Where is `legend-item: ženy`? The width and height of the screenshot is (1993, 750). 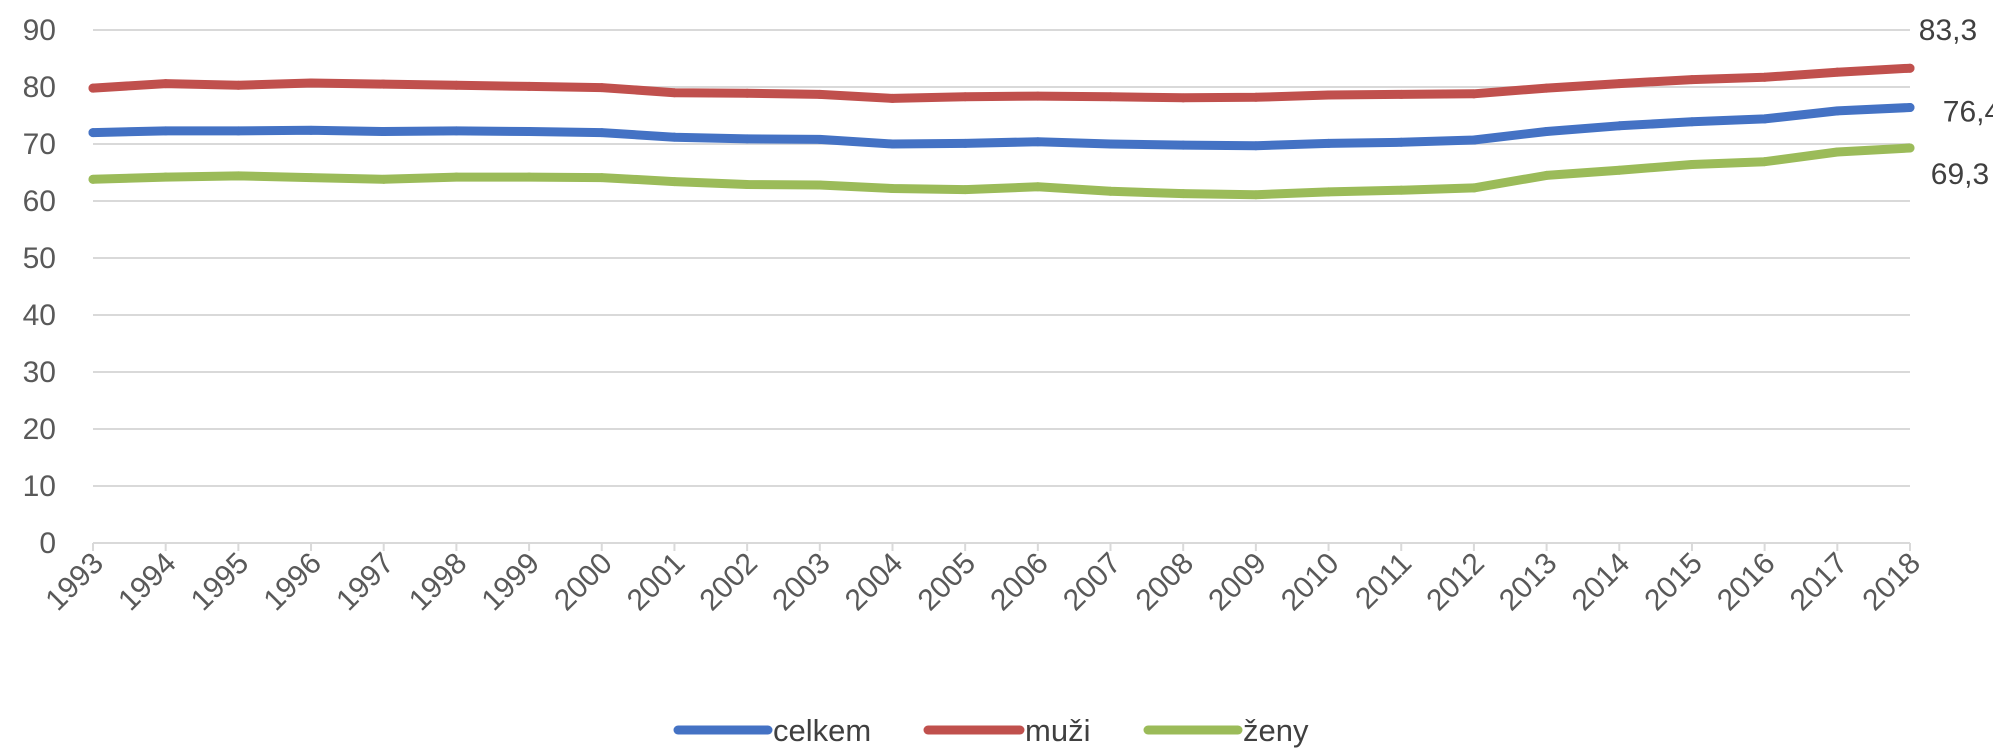
legend-item: ženy is located at coordinates (1226, 730).